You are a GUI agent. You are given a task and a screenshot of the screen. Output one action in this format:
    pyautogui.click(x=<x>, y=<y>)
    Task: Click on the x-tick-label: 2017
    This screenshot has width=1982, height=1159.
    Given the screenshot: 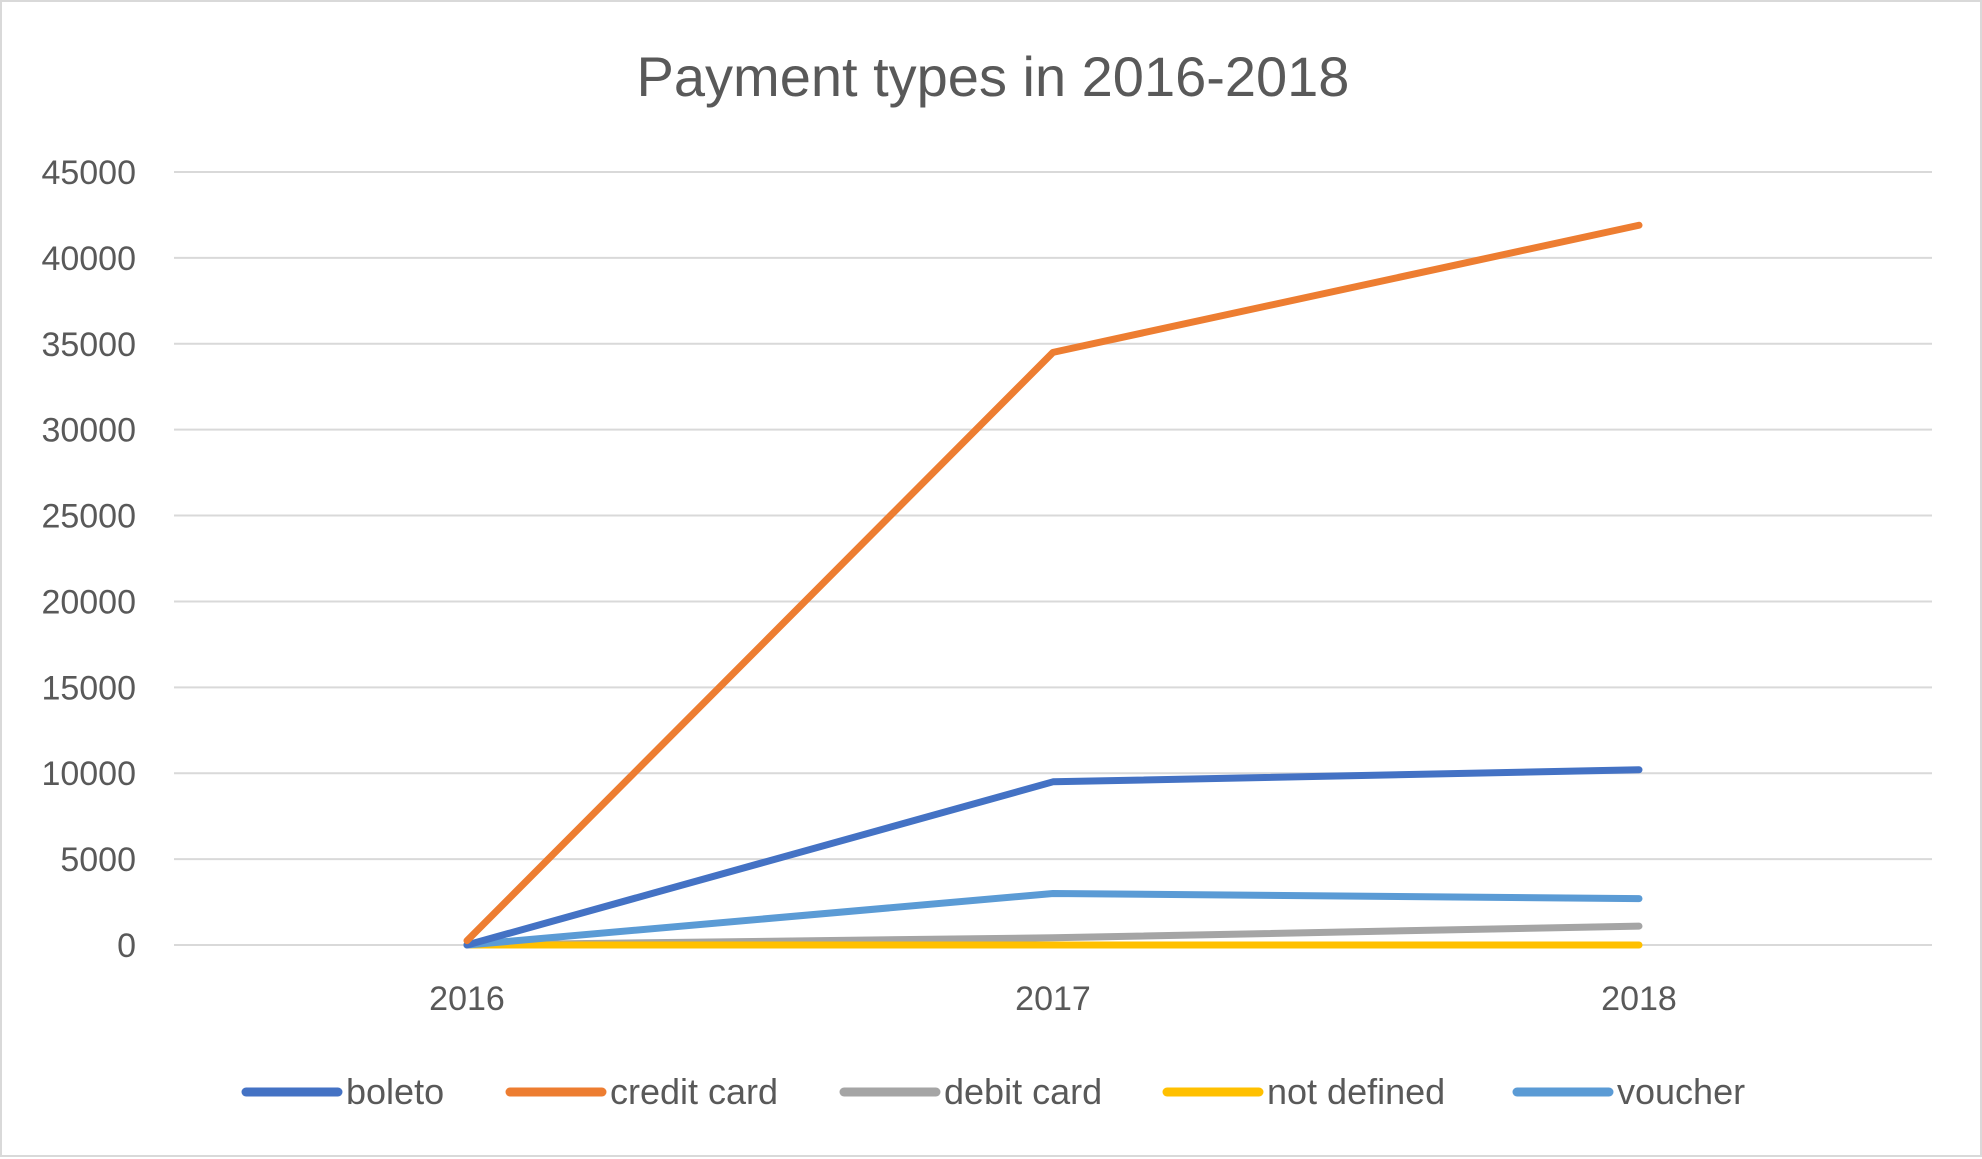 What is the action you would take?
    pyautogui.click(x=1053, y=999)
    